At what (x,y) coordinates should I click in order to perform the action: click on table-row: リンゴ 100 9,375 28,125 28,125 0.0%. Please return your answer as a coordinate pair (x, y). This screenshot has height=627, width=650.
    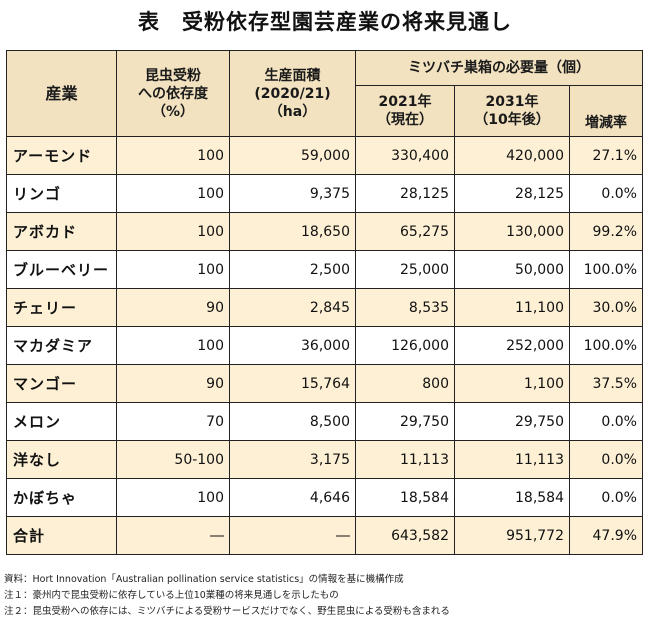
    Looking at the image, I should click on (324, 193).